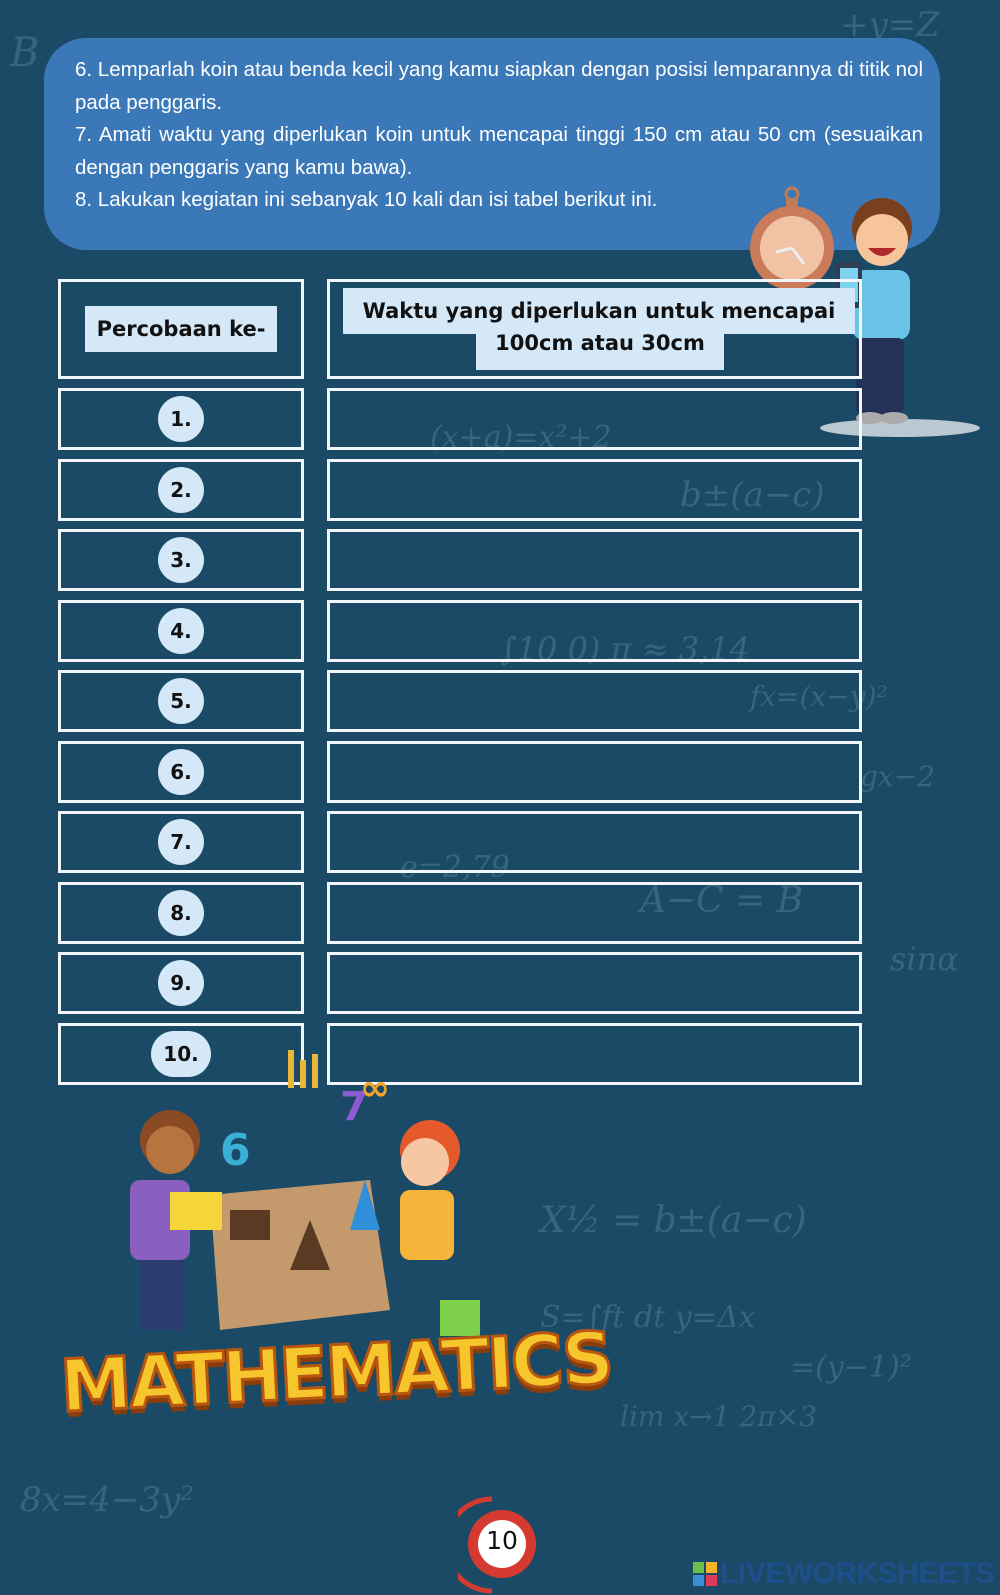  What do you see at coordinates (705, 1574) in the screenshot?
I see `liveworksheets-icon` at bounding box center [705, 1574].